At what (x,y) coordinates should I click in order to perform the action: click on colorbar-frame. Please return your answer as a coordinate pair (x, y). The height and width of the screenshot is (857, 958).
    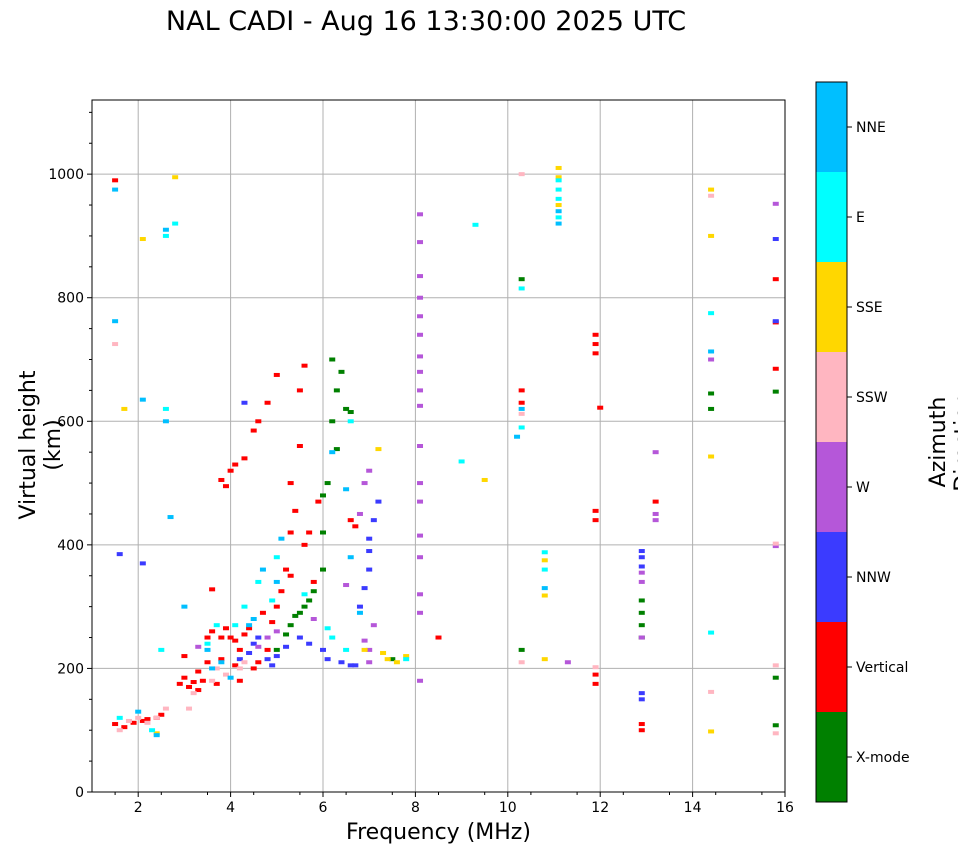
    Looking at the image, I should click on (831, 442).